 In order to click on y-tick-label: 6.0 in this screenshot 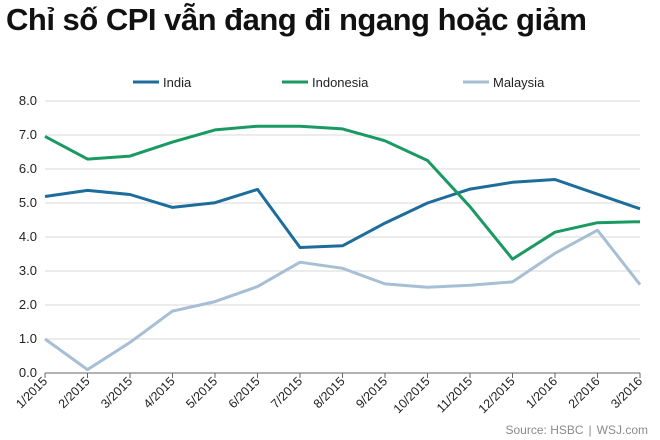, I will do `click(28, 168)`.